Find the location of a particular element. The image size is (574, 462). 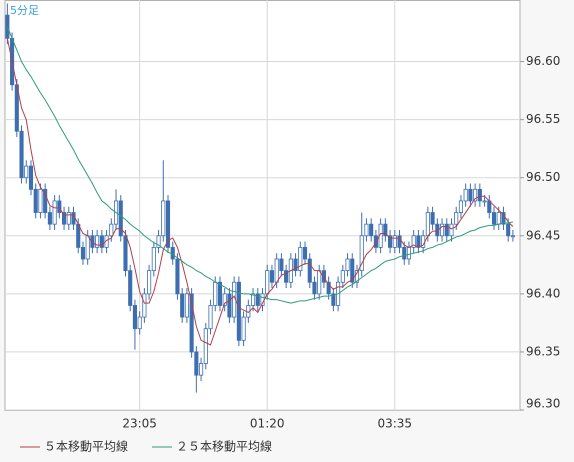

y-tick-label: 96.45 is located at coordinates (543, 235).